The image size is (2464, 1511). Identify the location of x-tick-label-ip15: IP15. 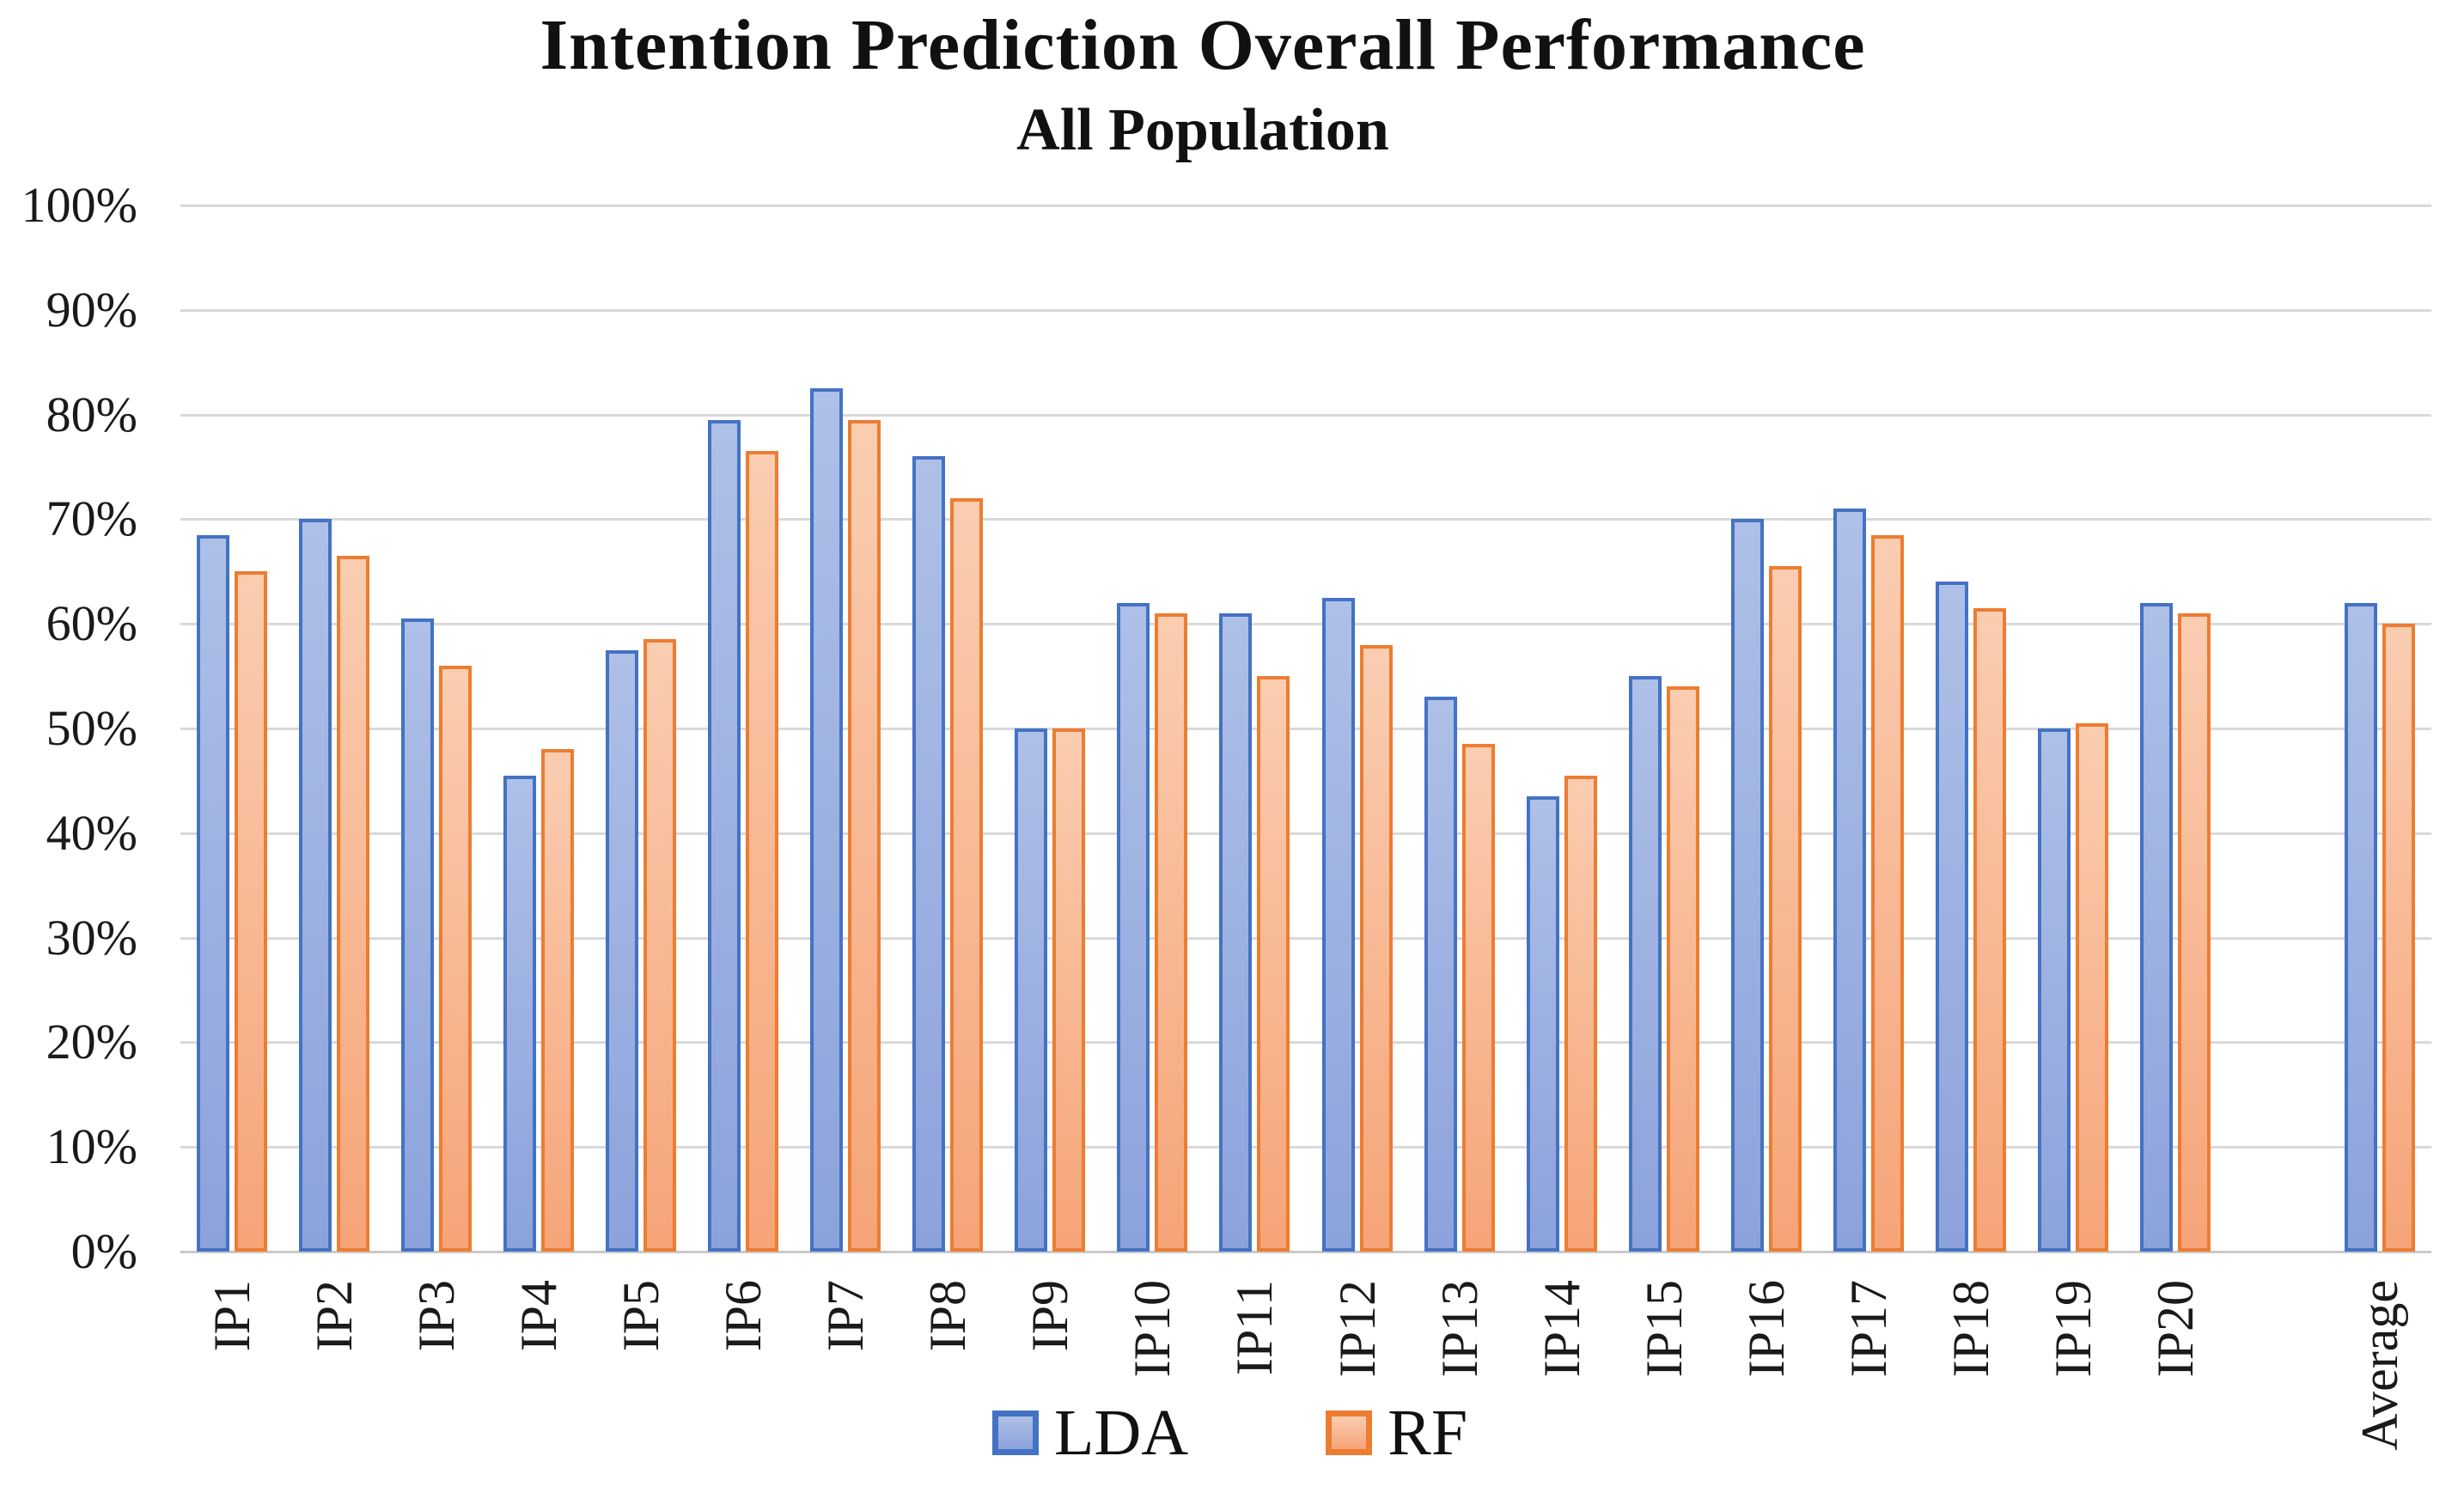
(1663, 1329).